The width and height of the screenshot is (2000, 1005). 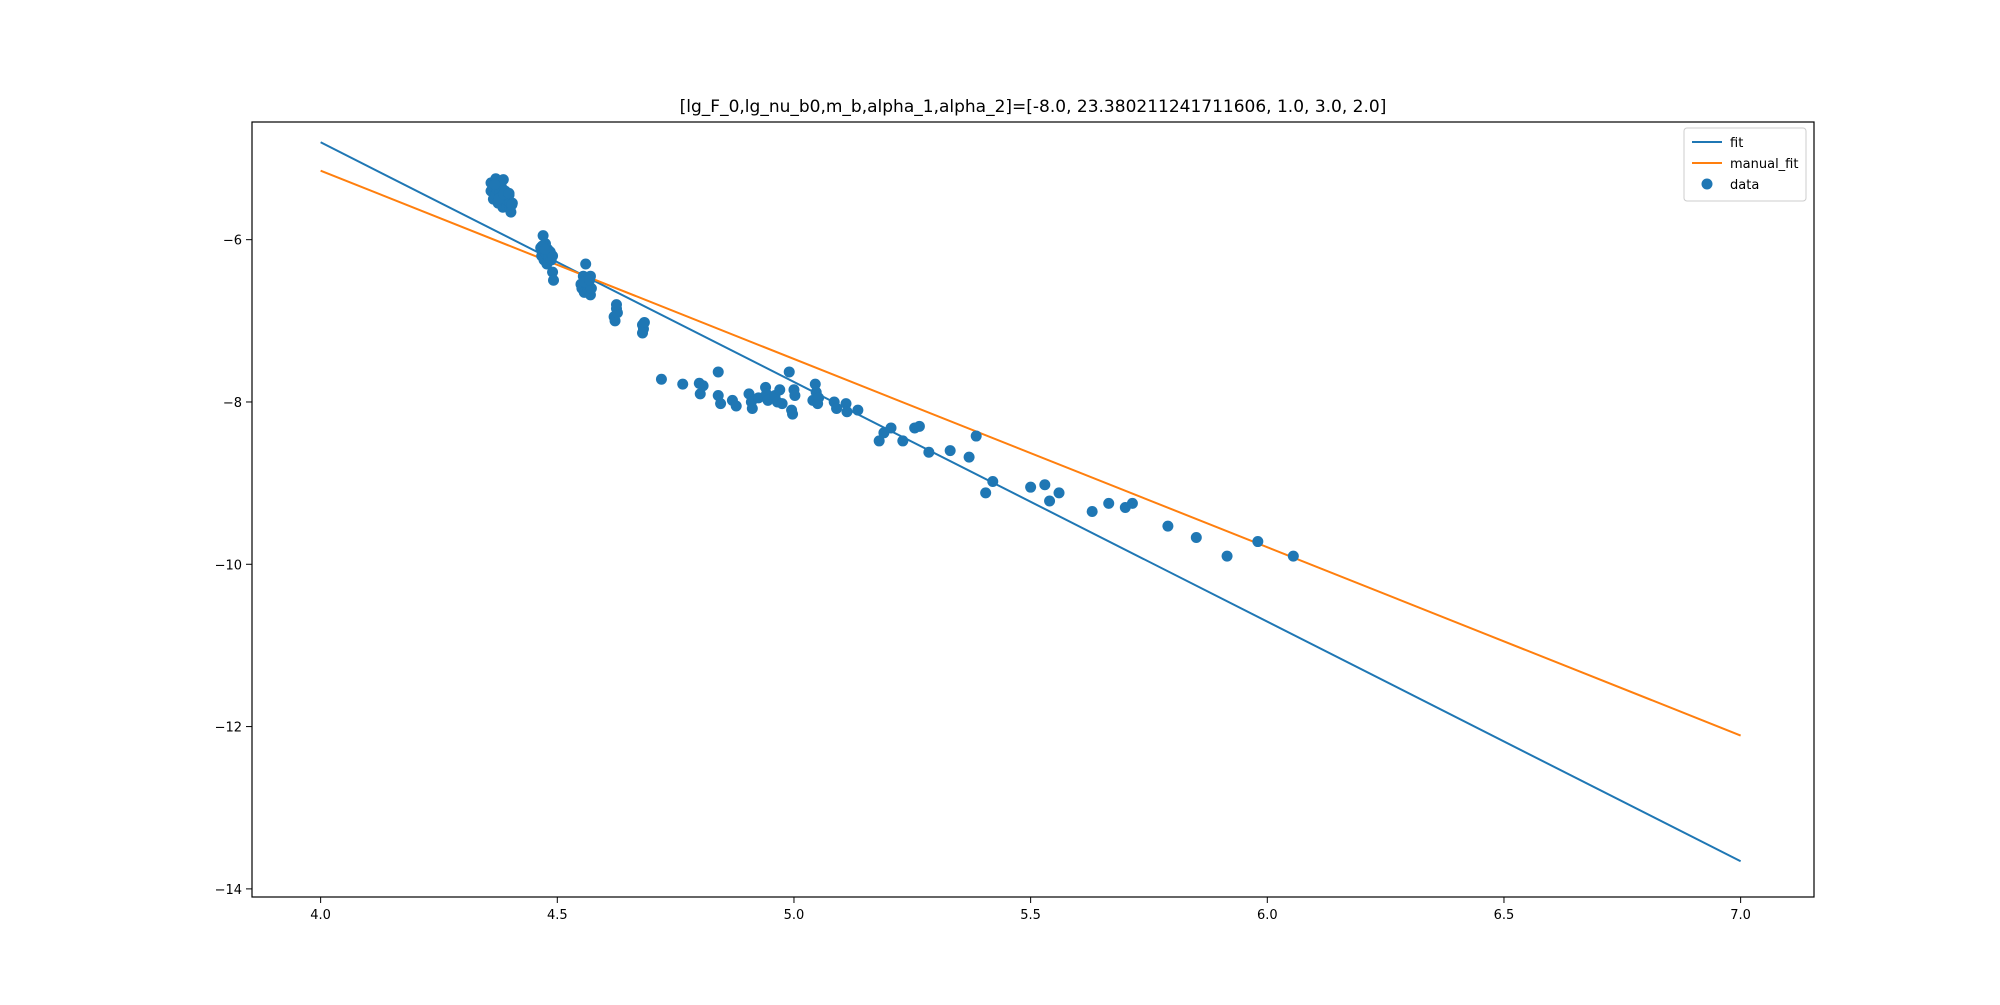 I want to click on legend-box, so click(x=1745, y=164).